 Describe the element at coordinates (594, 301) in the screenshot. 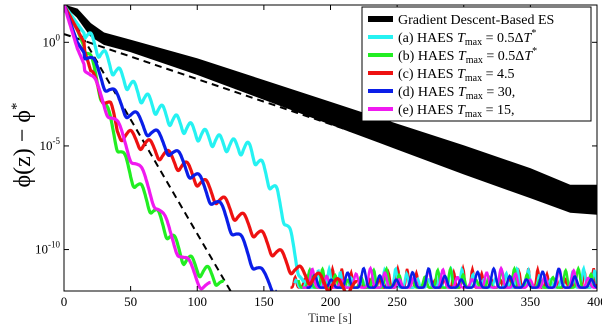

I see `x-tick-label: 400` at that location.